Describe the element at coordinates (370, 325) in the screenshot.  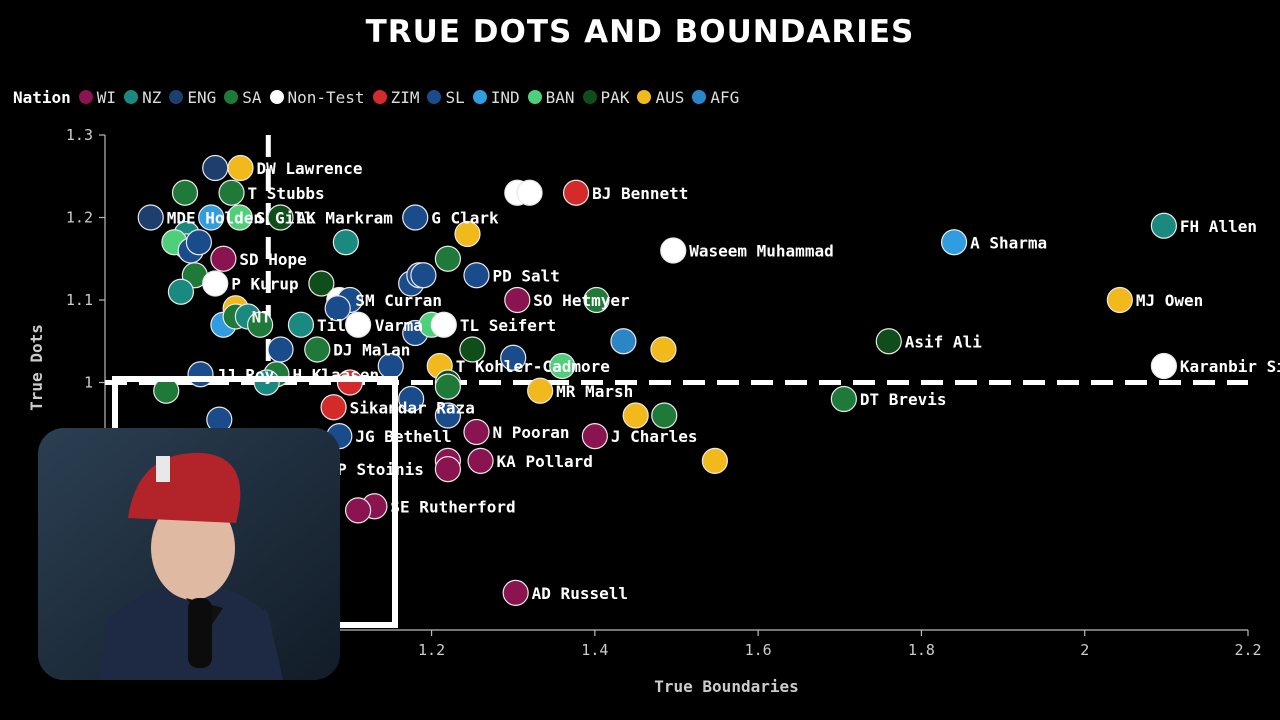
I see `point-label: Tilak Varma` at that location.